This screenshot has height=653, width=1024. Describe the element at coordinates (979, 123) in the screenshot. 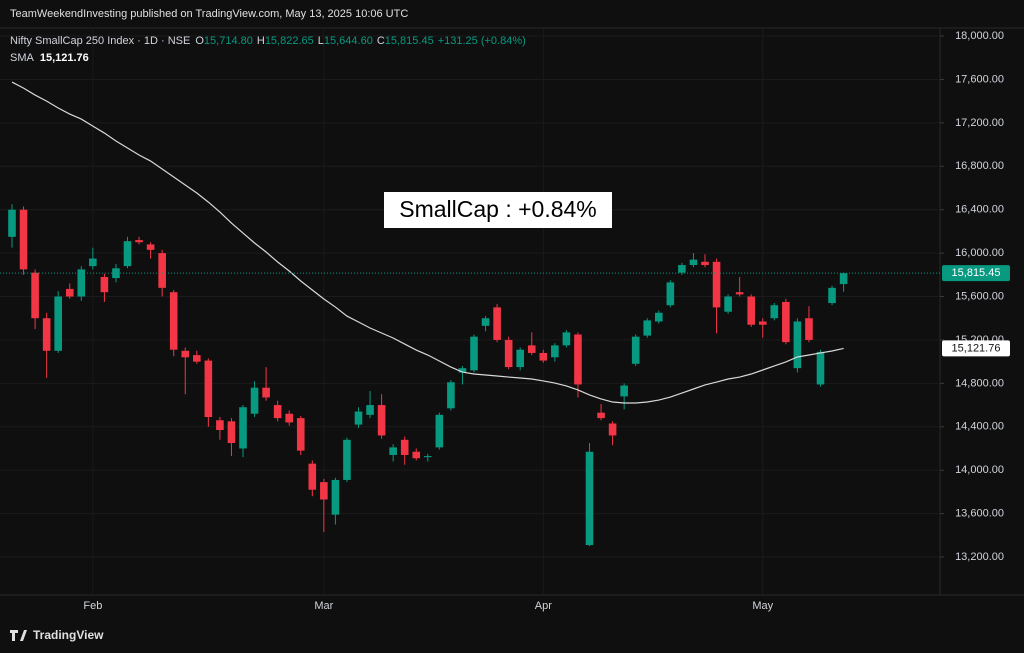

I see `y-tick-label: 17,200.00` at that location.